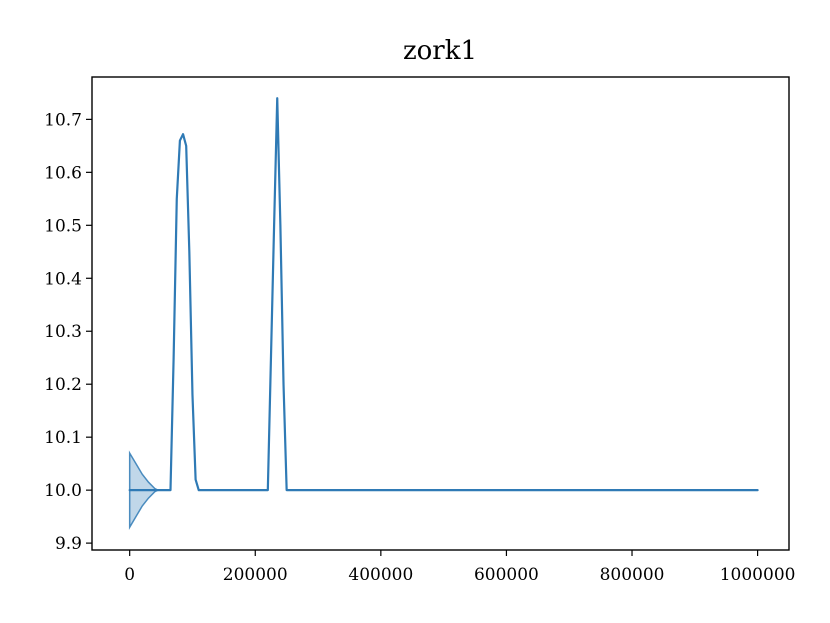 This screenshot has width=830, height=623. What do you see at coordinates (758, 575) in the screenshot?
I see `x-tick-label: 1000000` at bounding box center [758, 575].